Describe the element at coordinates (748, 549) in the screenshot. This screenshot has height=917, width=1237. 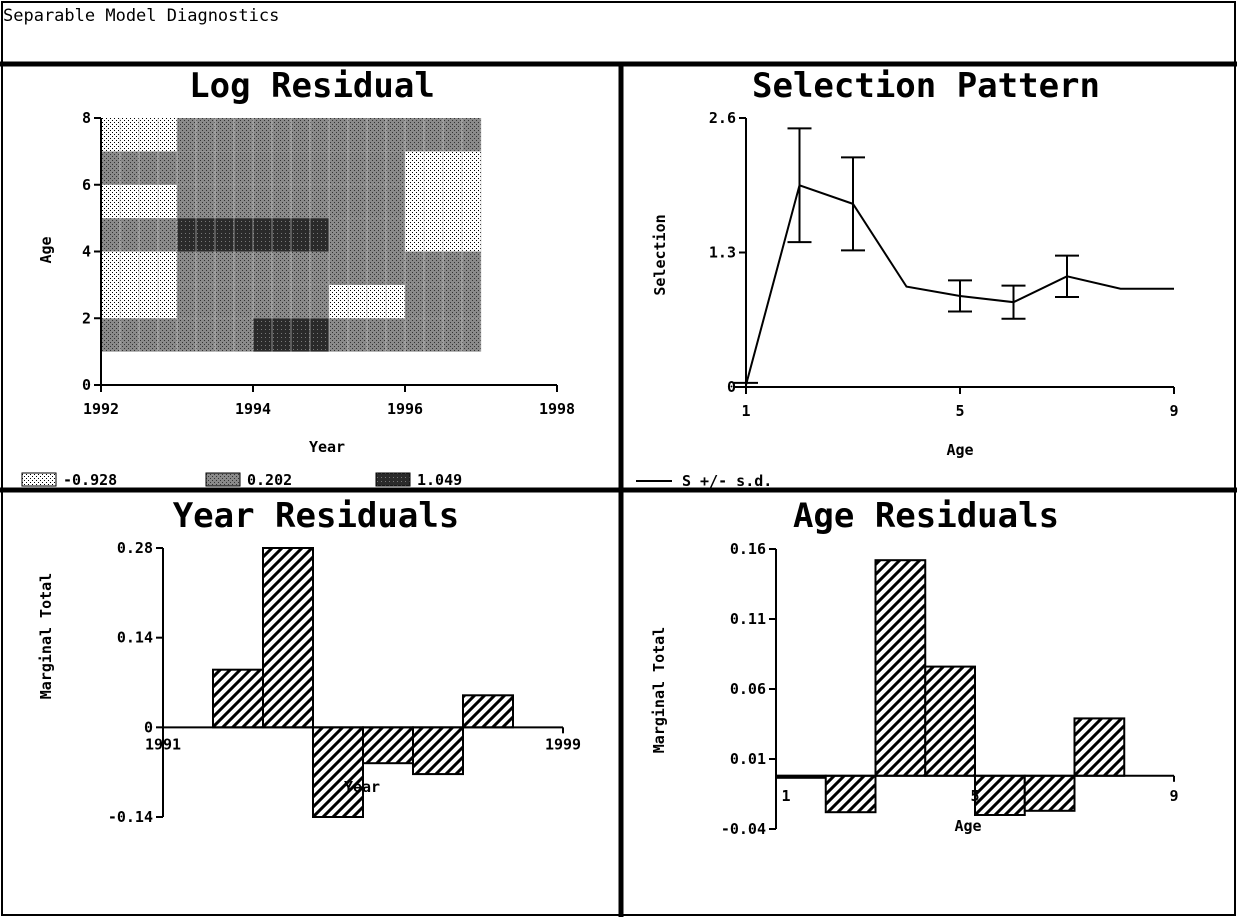
I see `y-tick-label: 0.16` at that location.